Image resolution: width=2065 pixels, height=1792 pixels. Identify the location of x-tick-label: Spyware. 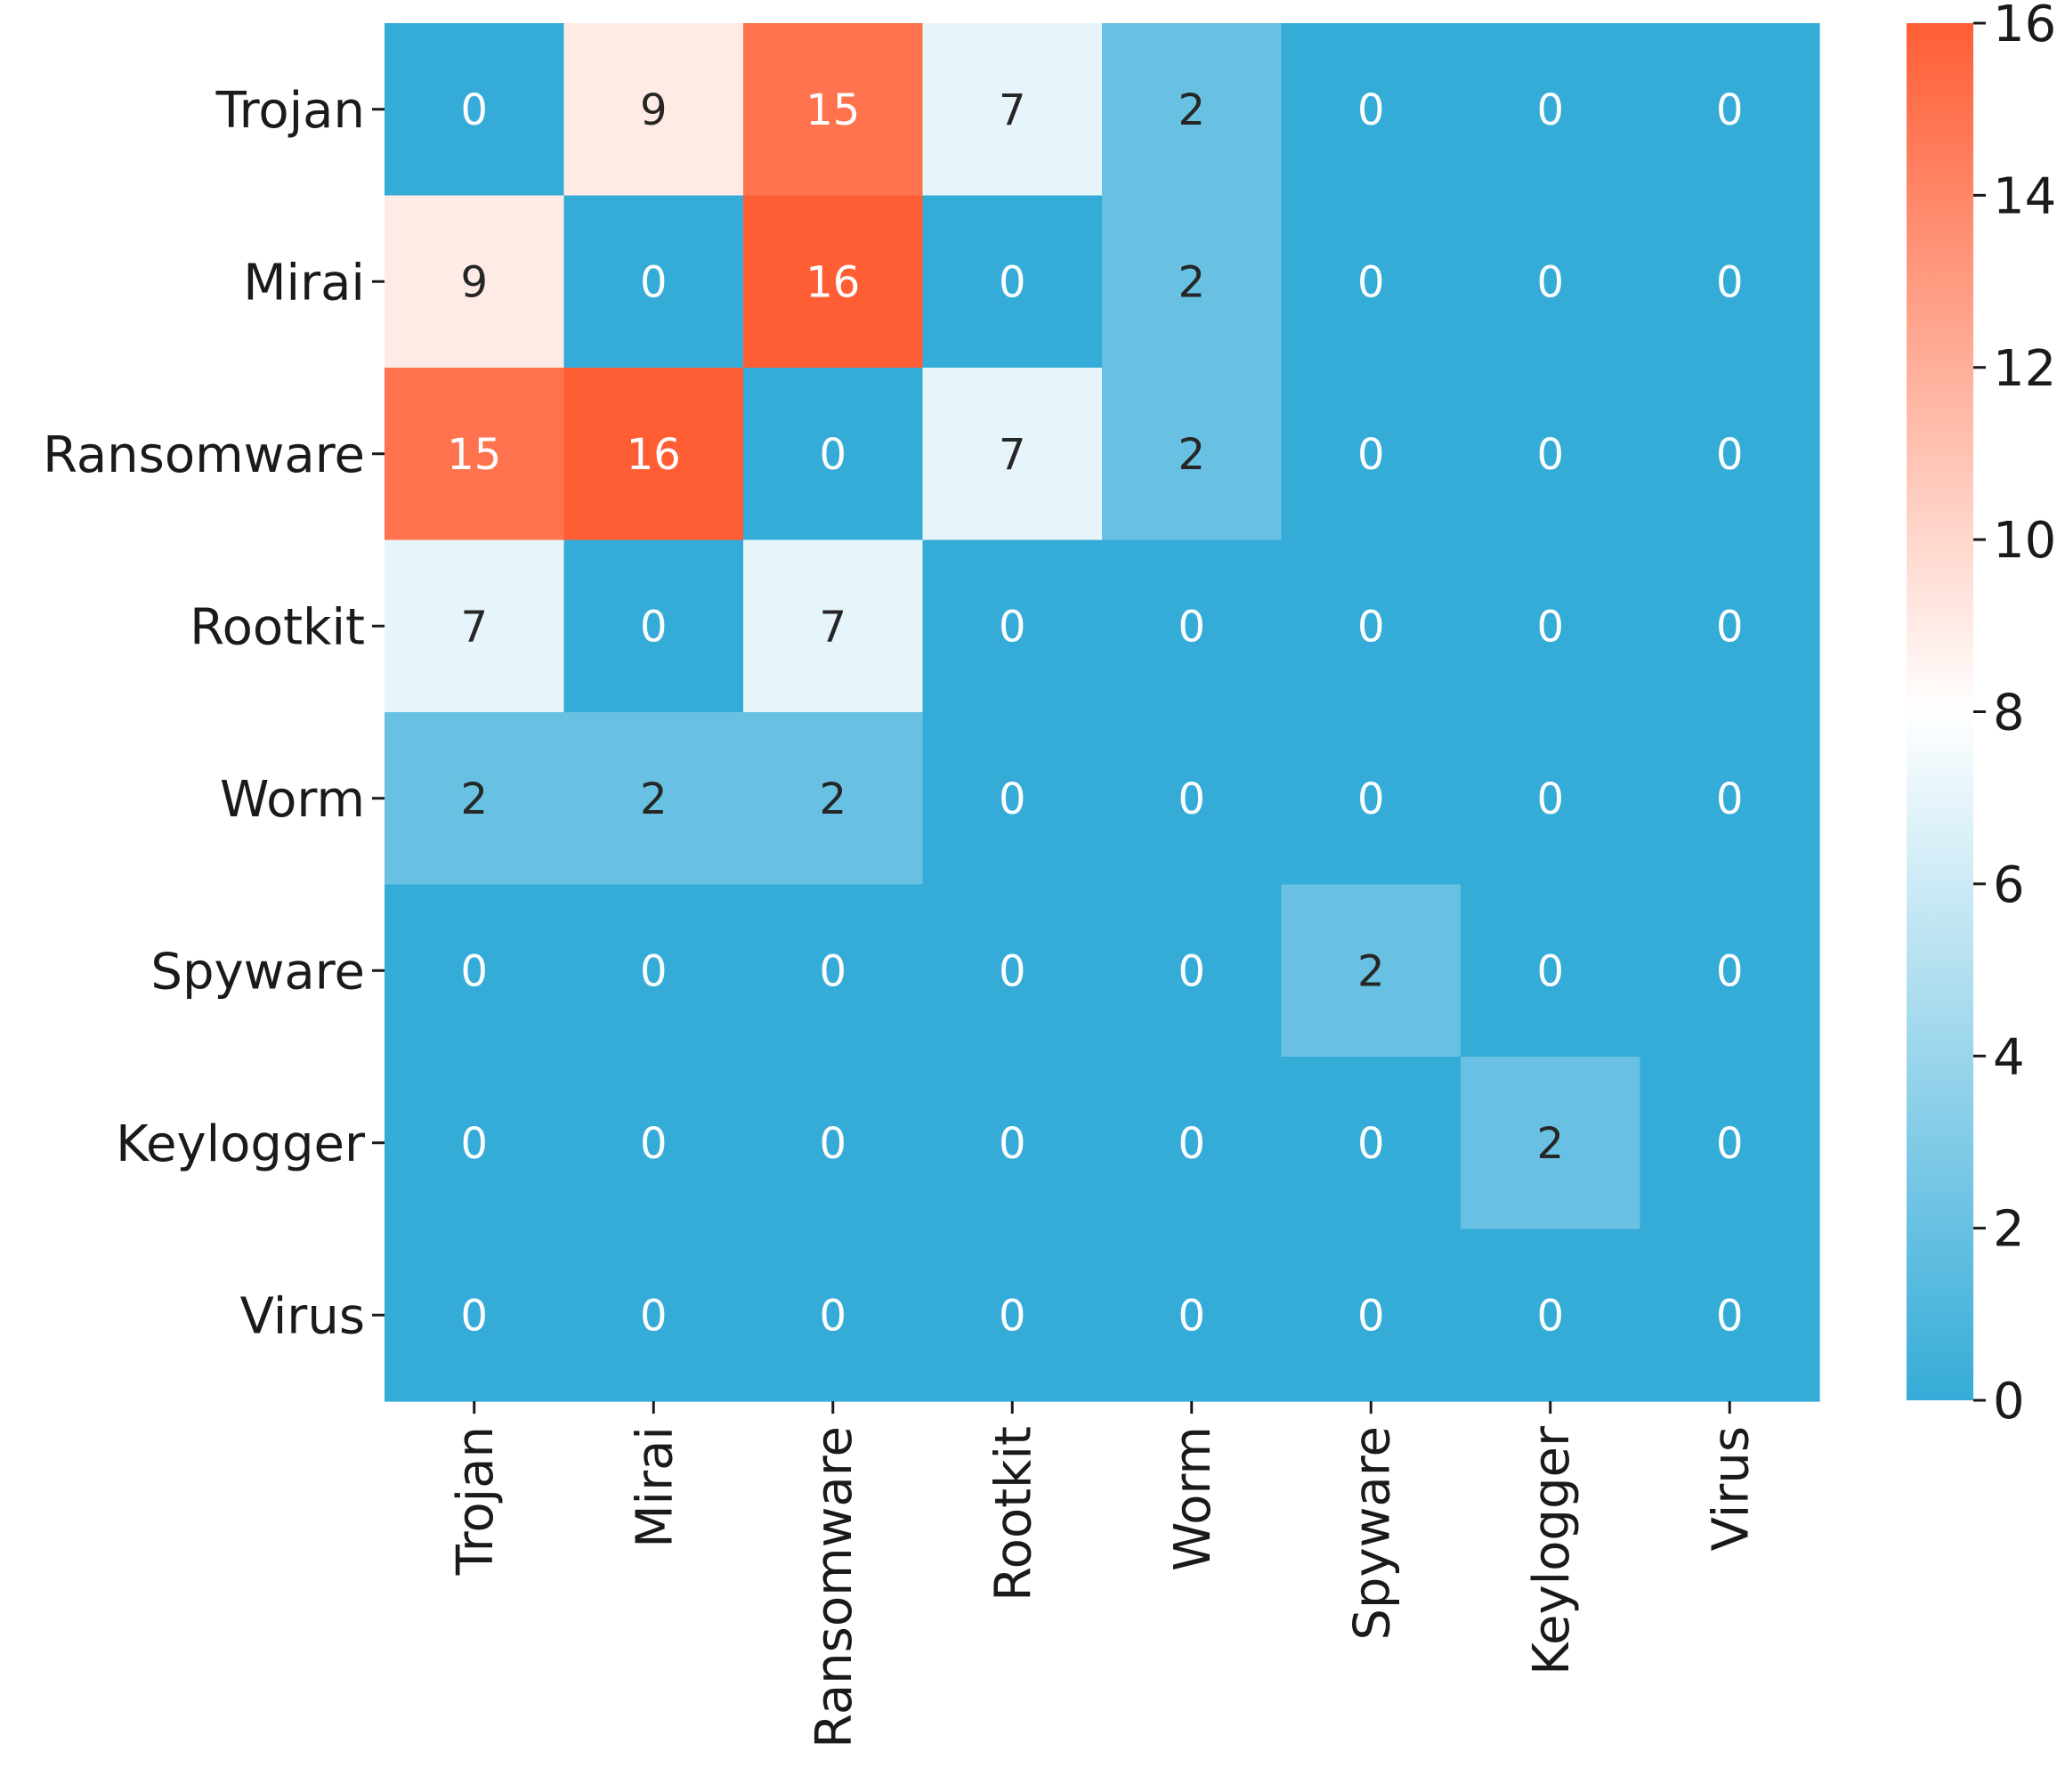
(1372, 1533).